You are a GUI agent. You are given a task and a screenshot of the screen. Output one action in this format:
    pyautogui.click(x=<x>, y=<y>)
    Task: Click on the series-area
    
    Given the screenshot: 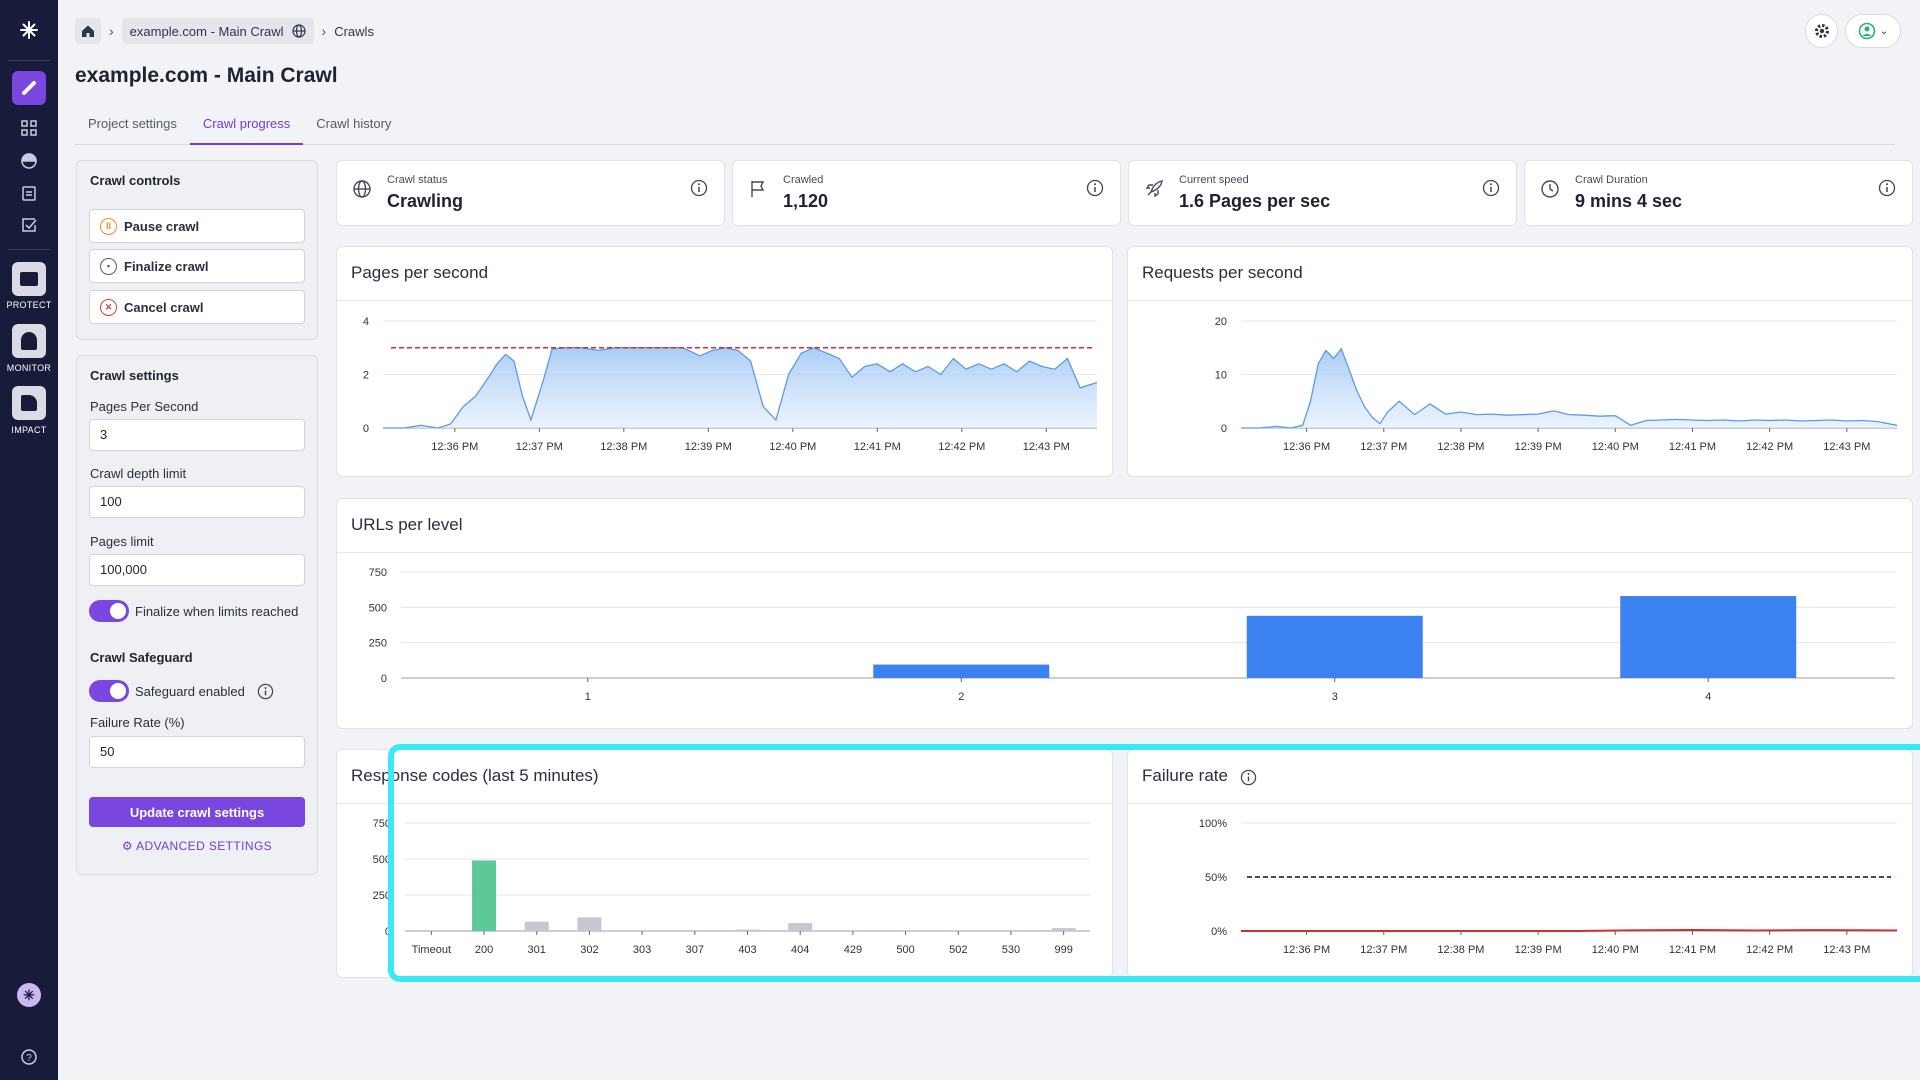 What is the action you would take?
    pyautogui.click(x=1569, y=388)
    